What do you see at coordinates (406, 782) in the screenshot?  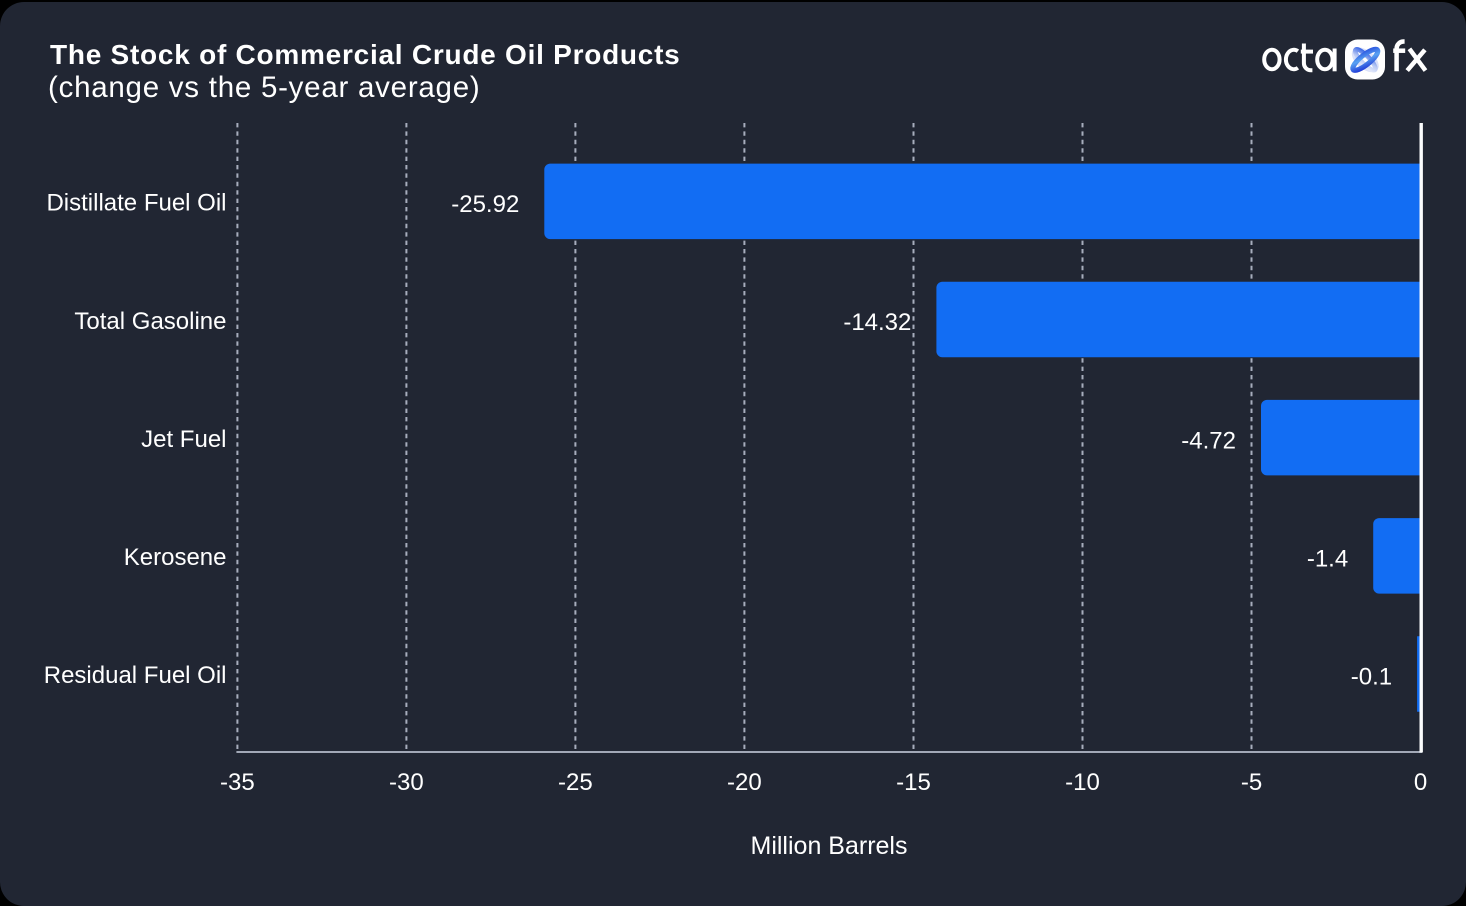 I see `svg-text: -30` at bounding box center [406, 782].